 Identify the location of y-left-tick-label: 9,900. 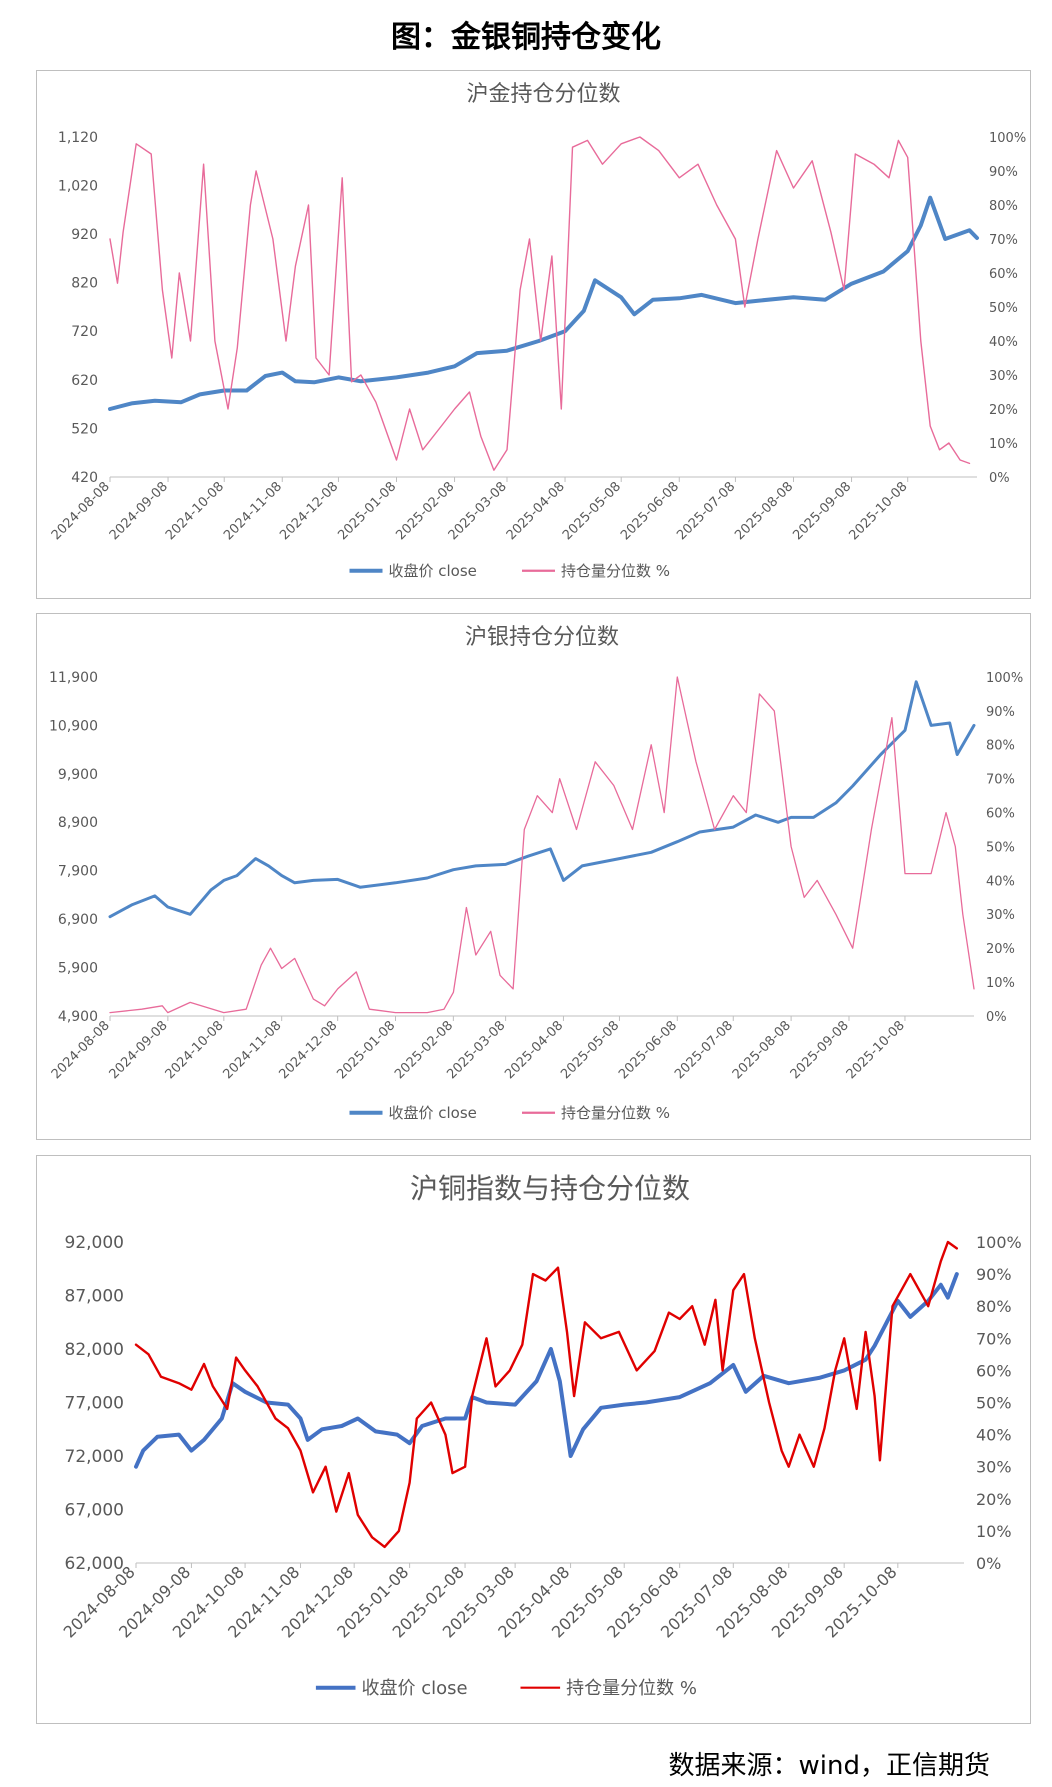
(78, 775).